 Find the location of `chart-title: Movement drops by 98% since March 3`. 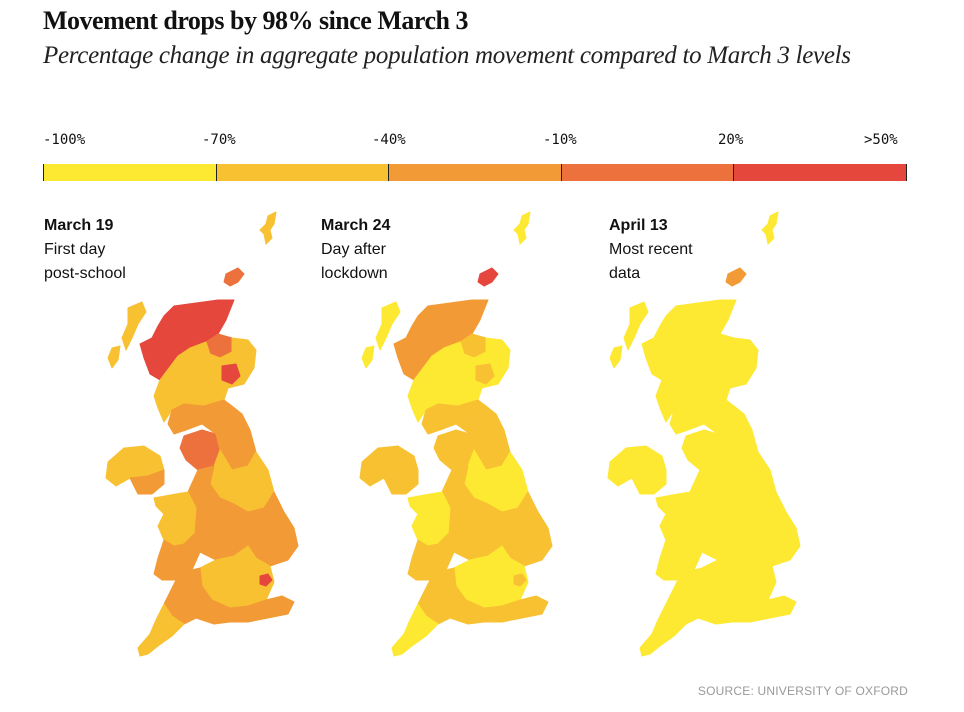

chart-title: Movement drops by 98% since March 3 is located at coordinates (255, 20).